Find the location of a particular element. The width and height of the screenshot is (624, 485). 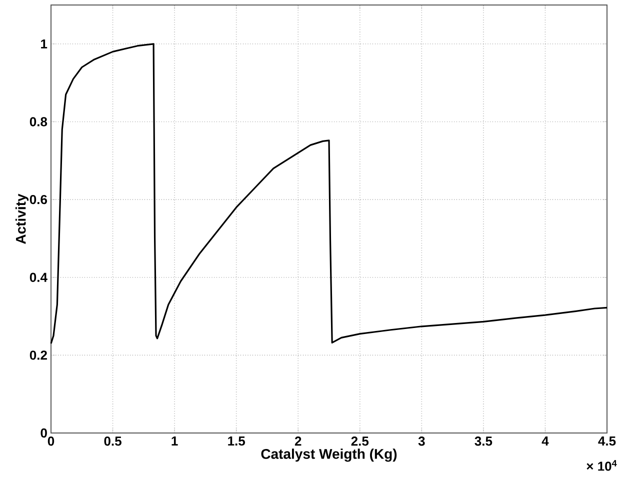

x-tick-label: 2.5 is located at coordinates (360, 441).